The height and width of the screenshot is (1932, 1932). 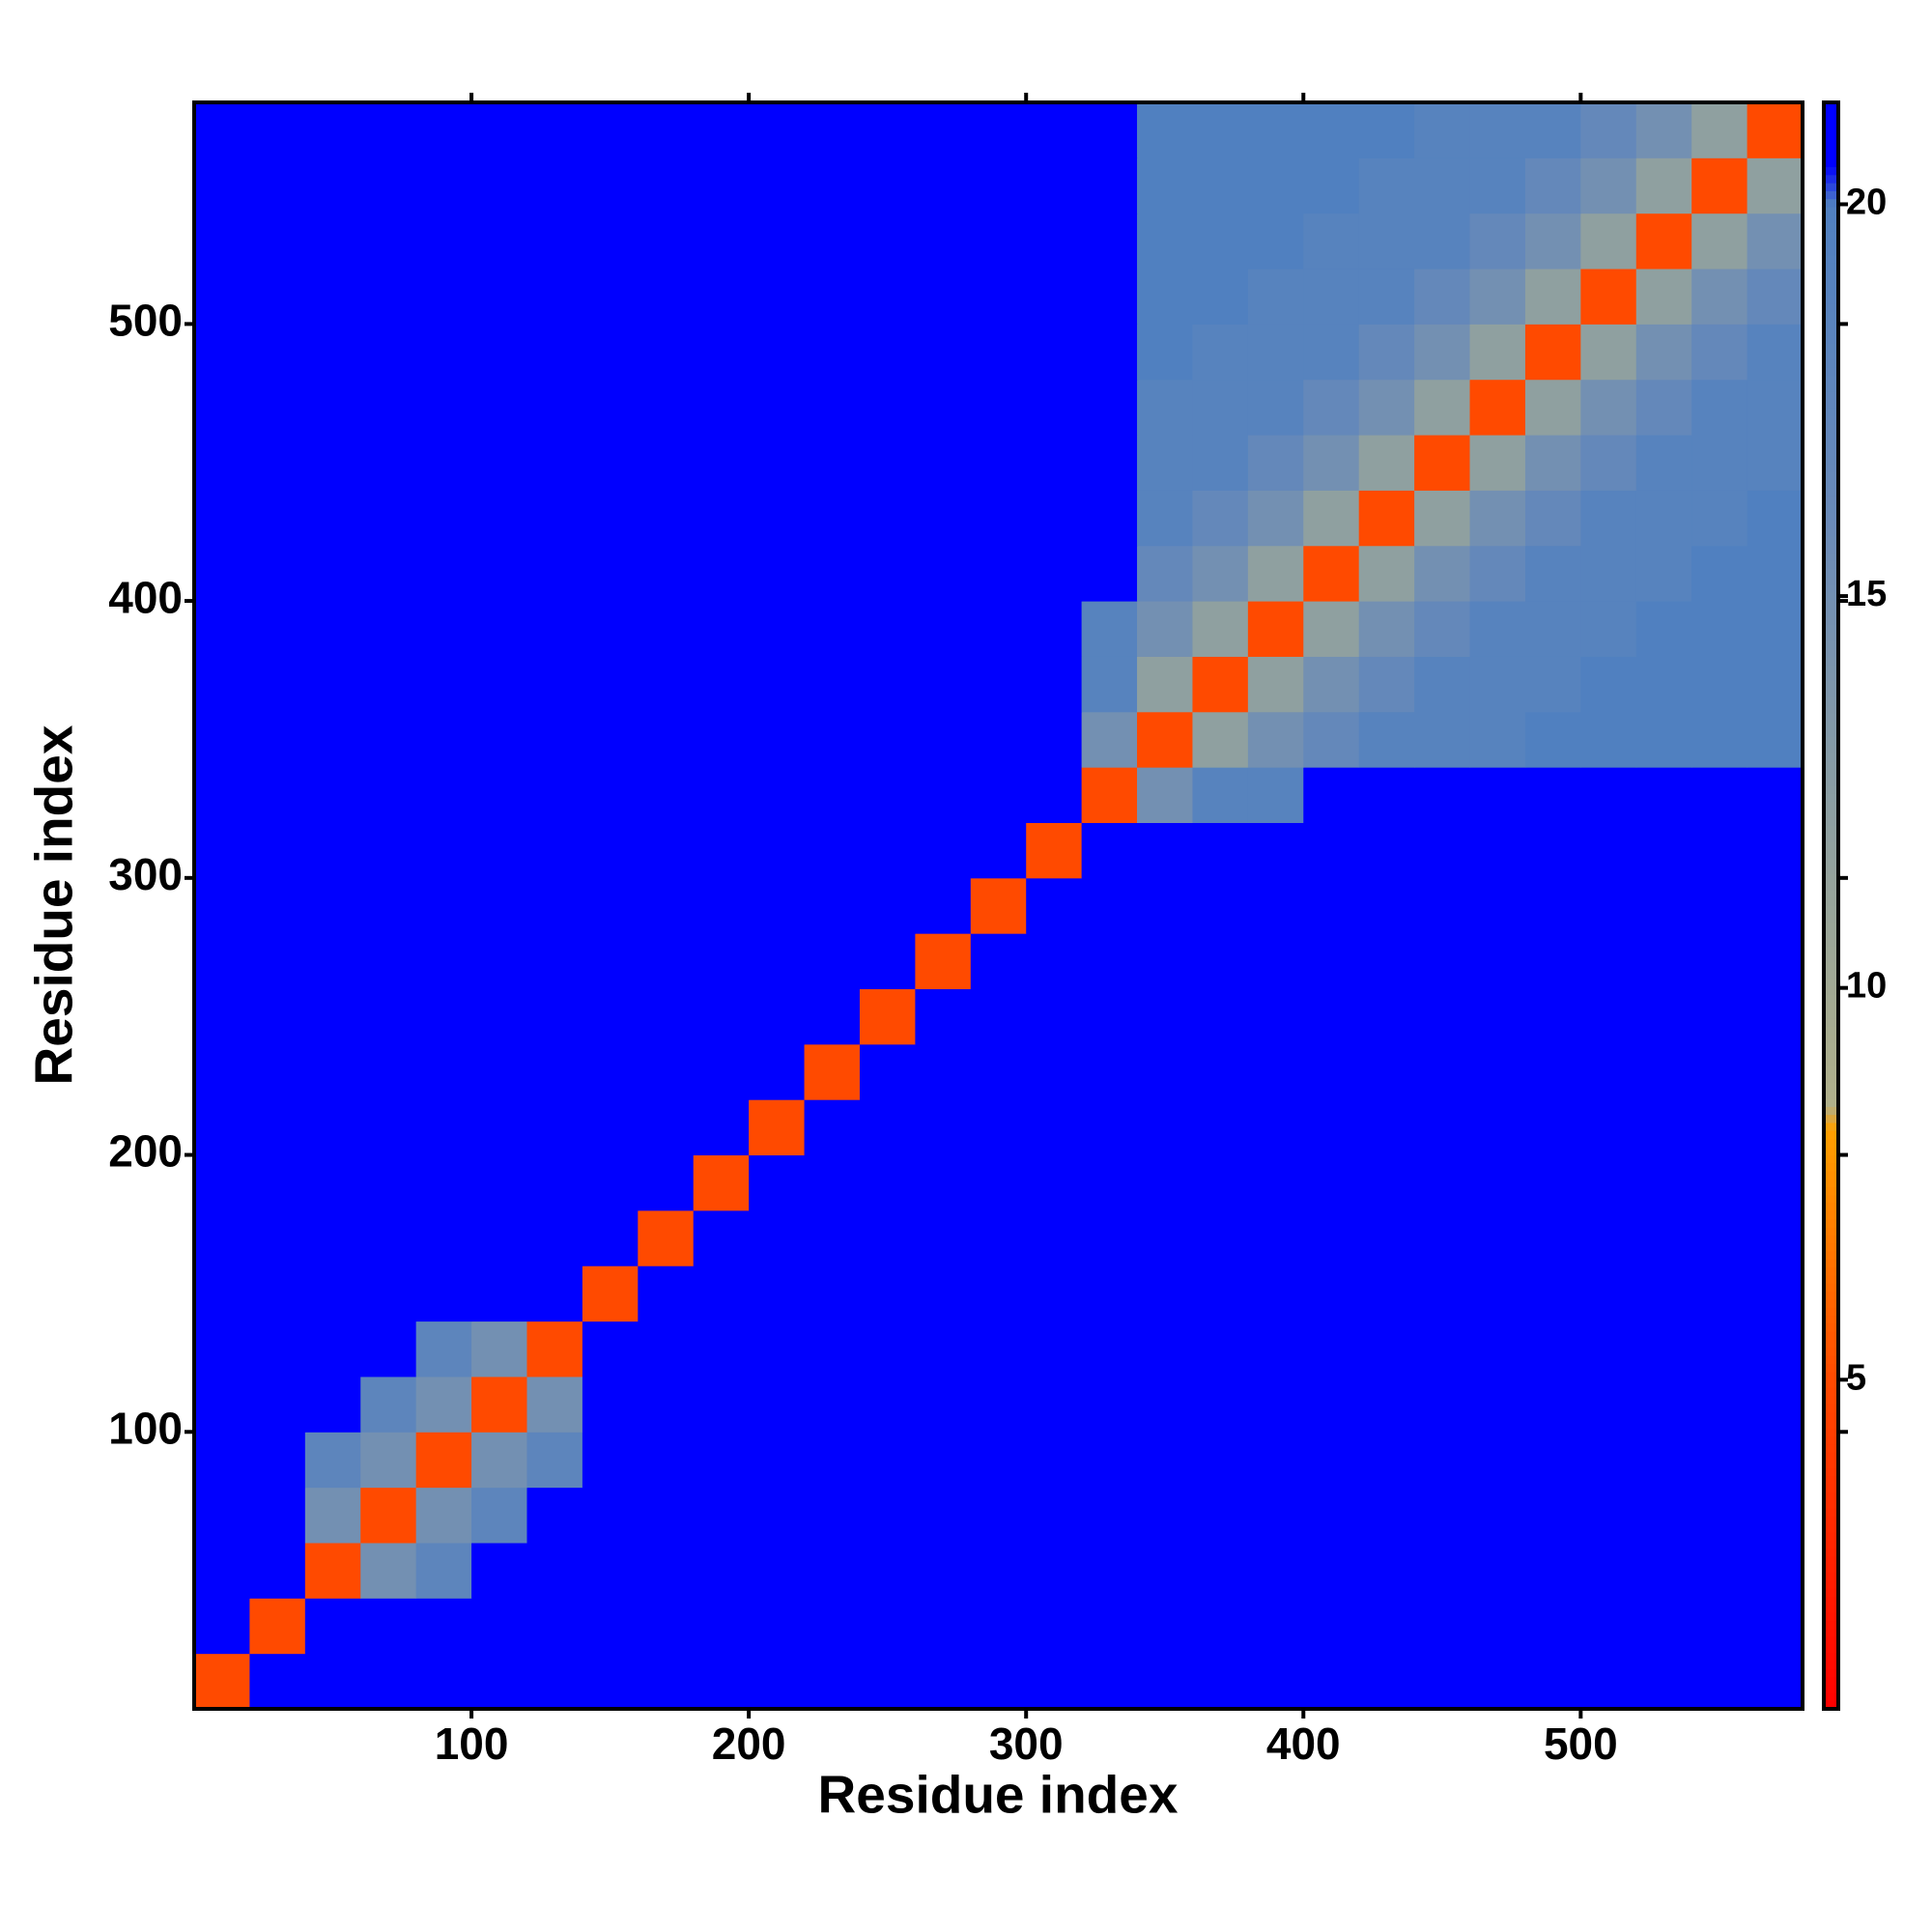 What do you see at coordinates (145, 597) in the screenshot?
I see `y-tick-label: 400` at bounding box center [145, 597].